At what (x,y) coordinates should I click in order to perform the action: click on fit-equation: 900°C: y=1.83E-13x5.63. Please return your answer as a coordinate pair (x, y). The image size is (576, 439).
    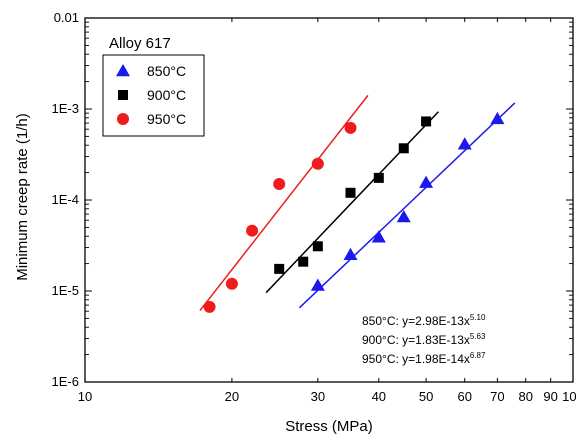
    Looking at the image, I should click on (424, 339).